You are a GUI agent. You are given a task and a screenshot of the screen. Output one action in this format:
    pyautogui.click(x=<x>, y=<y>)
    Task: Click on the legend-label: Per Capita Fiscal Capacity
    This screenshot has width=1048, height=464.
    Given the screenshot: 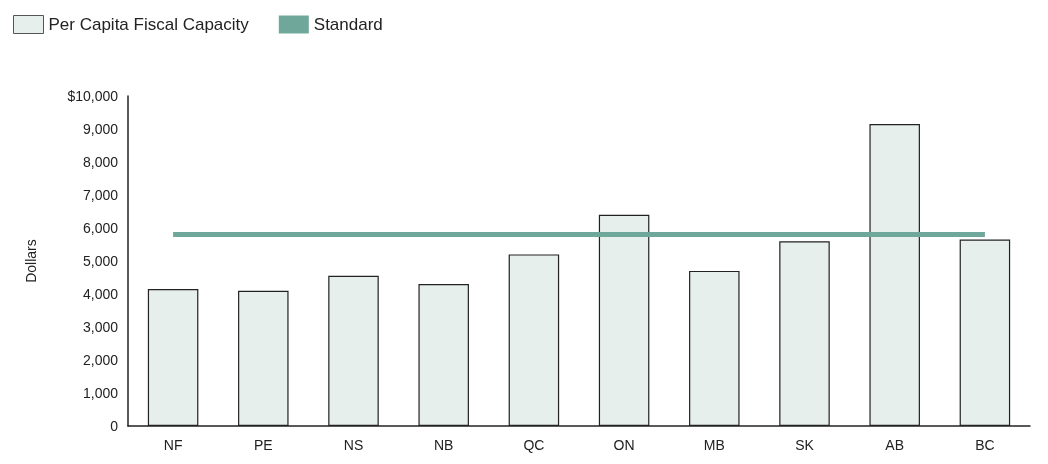 What is the action you would take?
    pyautogui.click(x=149, y=24)
    